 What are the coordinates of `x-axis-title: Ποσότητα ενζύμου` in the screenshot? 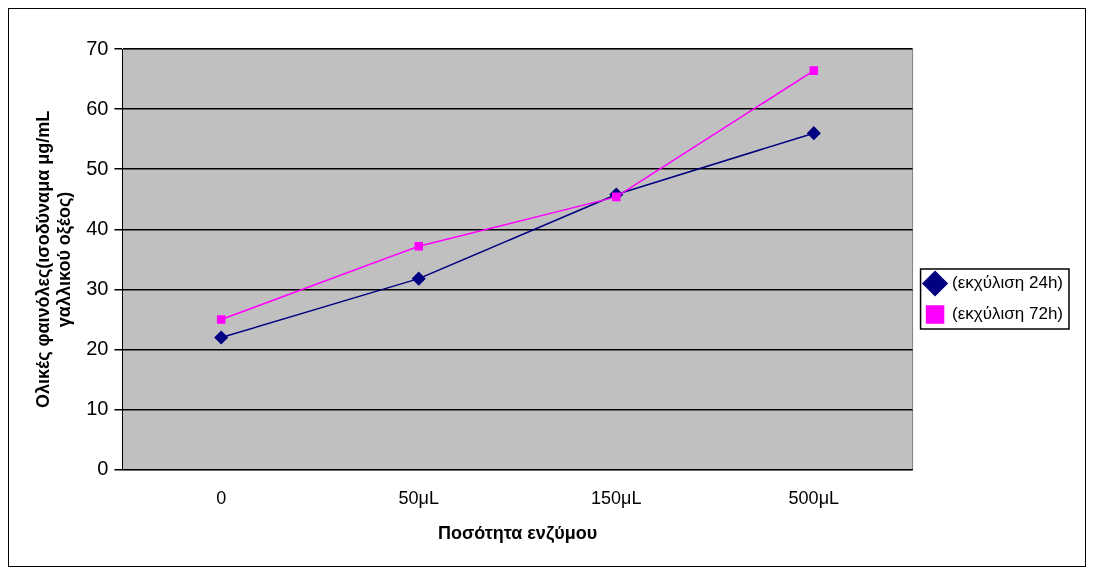 It's located at (517, 534).